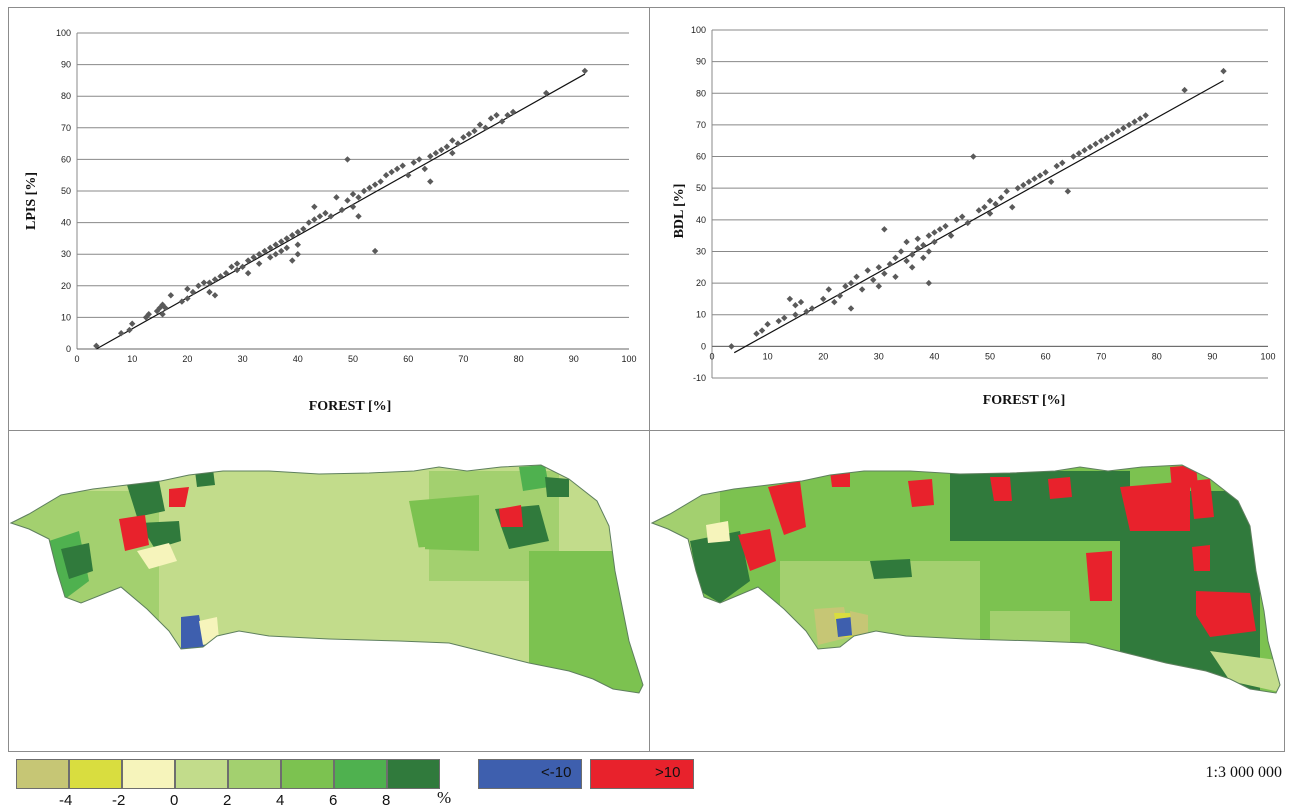  I want to click on y-tick-label: 80, so click(701, 93).